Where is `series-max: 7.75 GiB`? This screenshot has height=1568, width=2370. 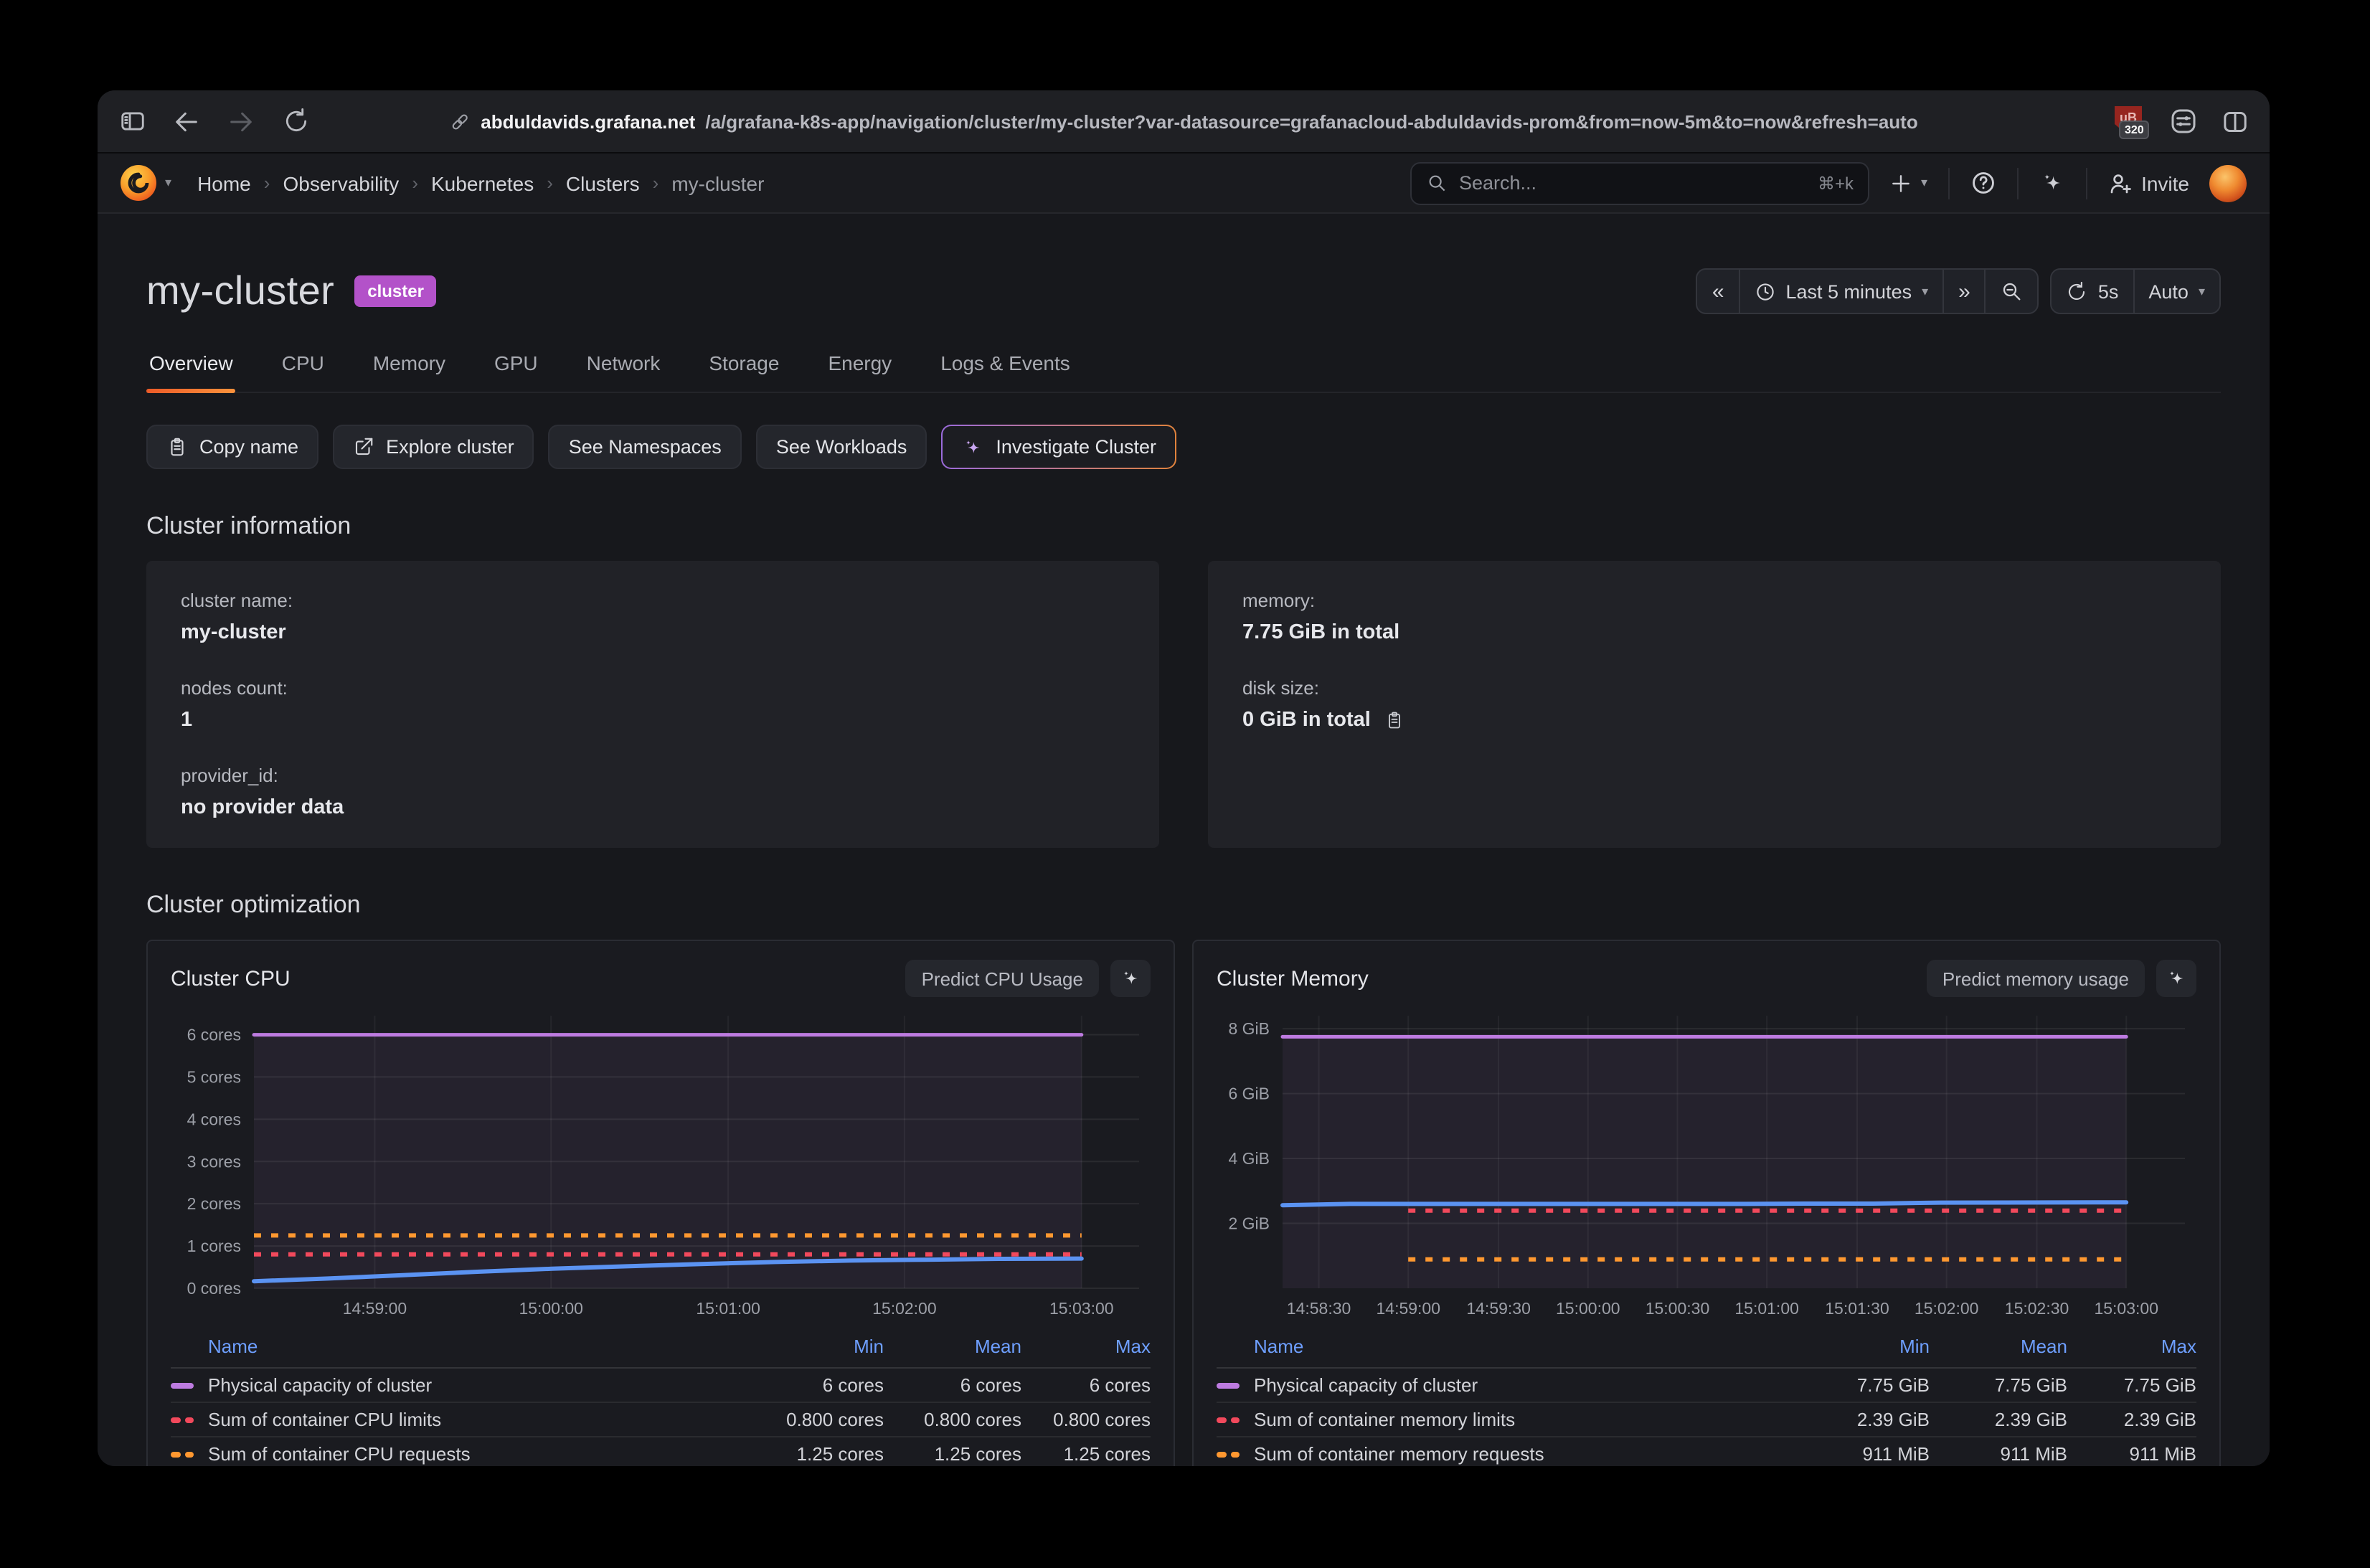 series-max: 7.75 GiB is located at coordinates (2159, 1385).